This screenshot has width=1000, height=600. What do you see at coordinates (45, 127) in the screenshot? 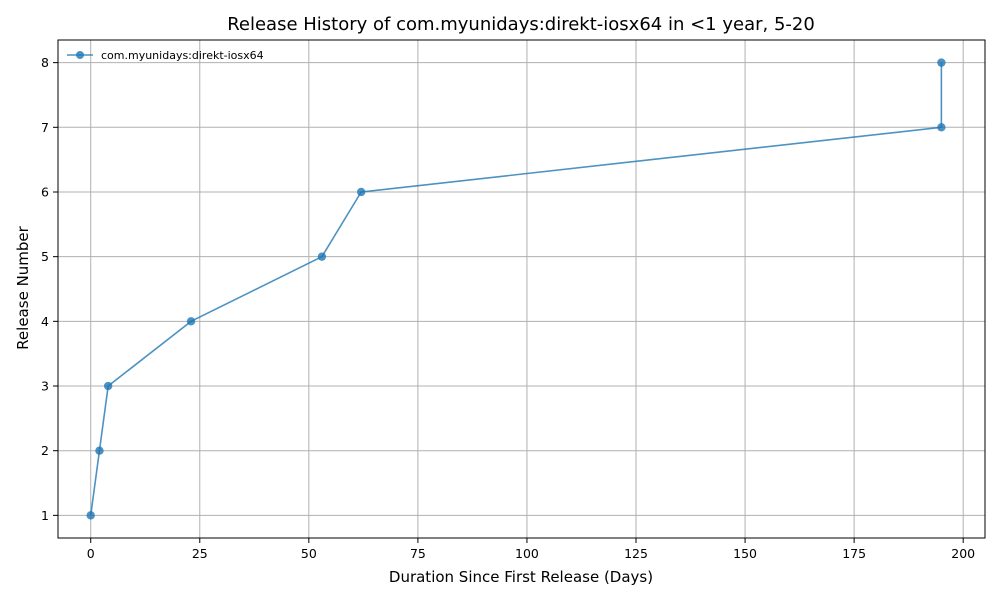
I see `y-tick-label: 7` at bounding box center [45, 127].